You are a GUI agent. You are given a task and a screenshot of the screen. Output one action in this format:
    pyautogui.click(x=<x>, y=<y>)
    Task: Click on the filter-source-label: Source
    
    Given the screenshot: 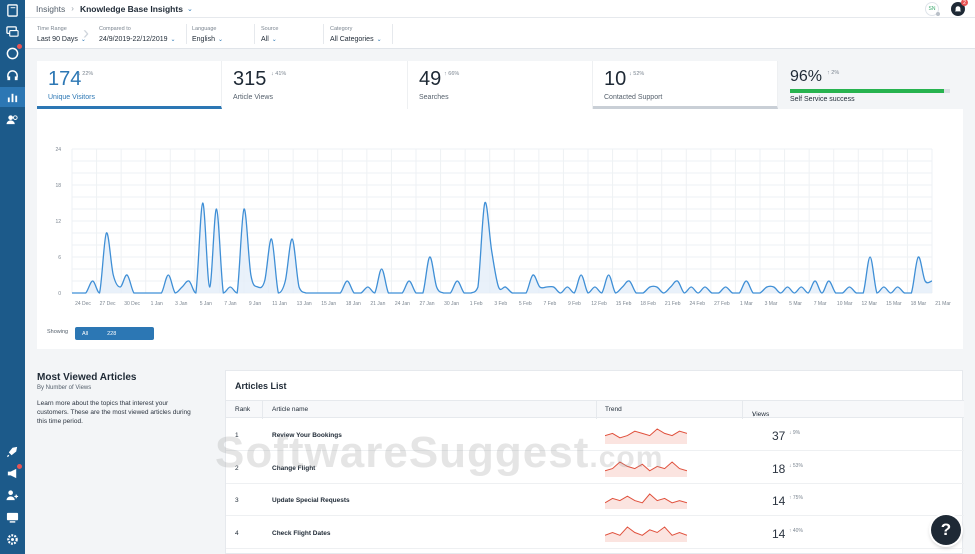 What is the action you would take?
    pyautogui.click(x=270, y=29)
    